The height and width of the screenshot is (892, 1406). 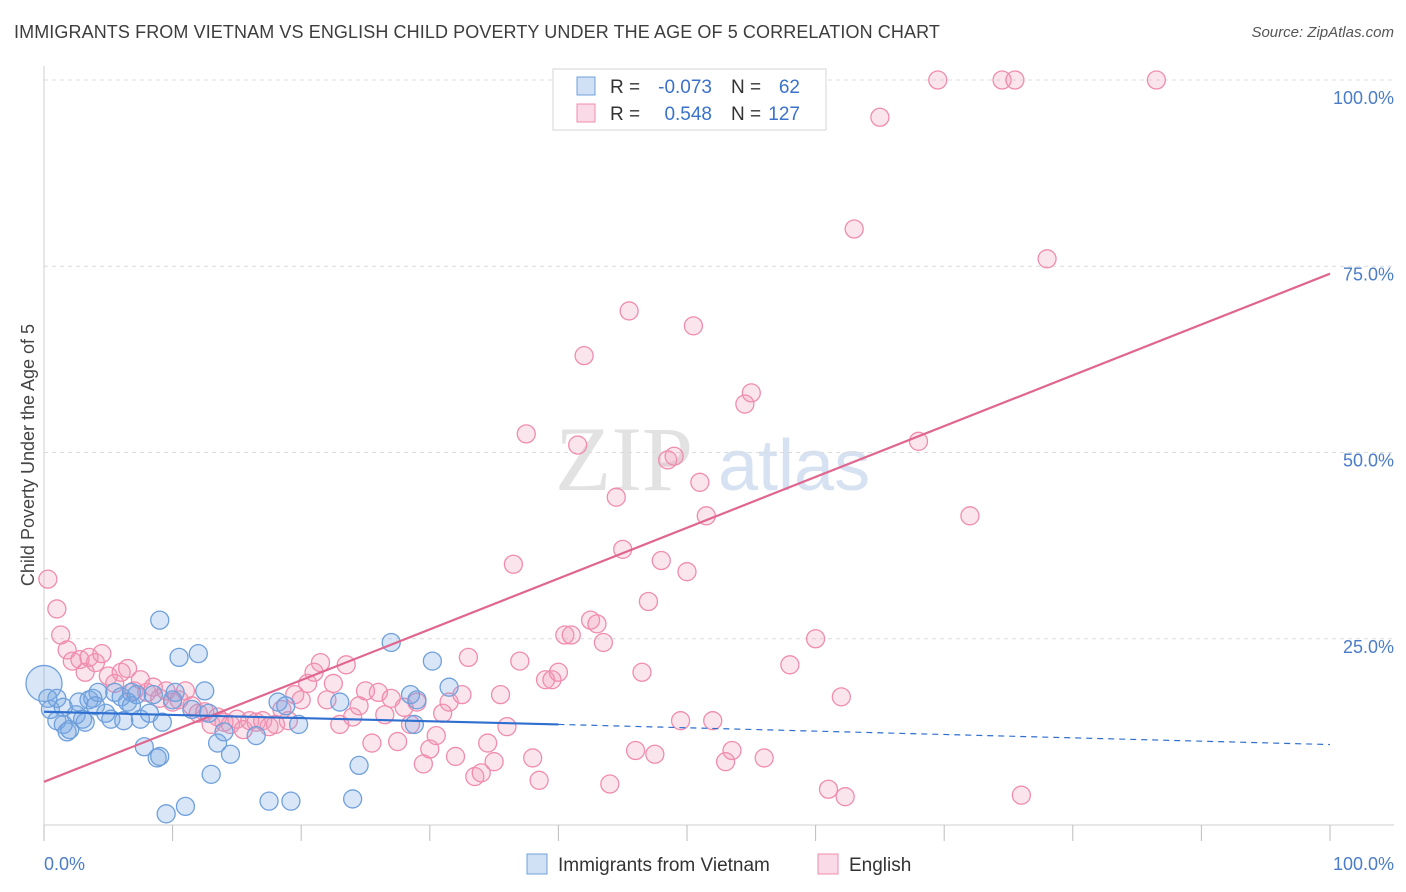 I want to click on x-tick-label-max: 100.0%, so click(x=1363, y=864).